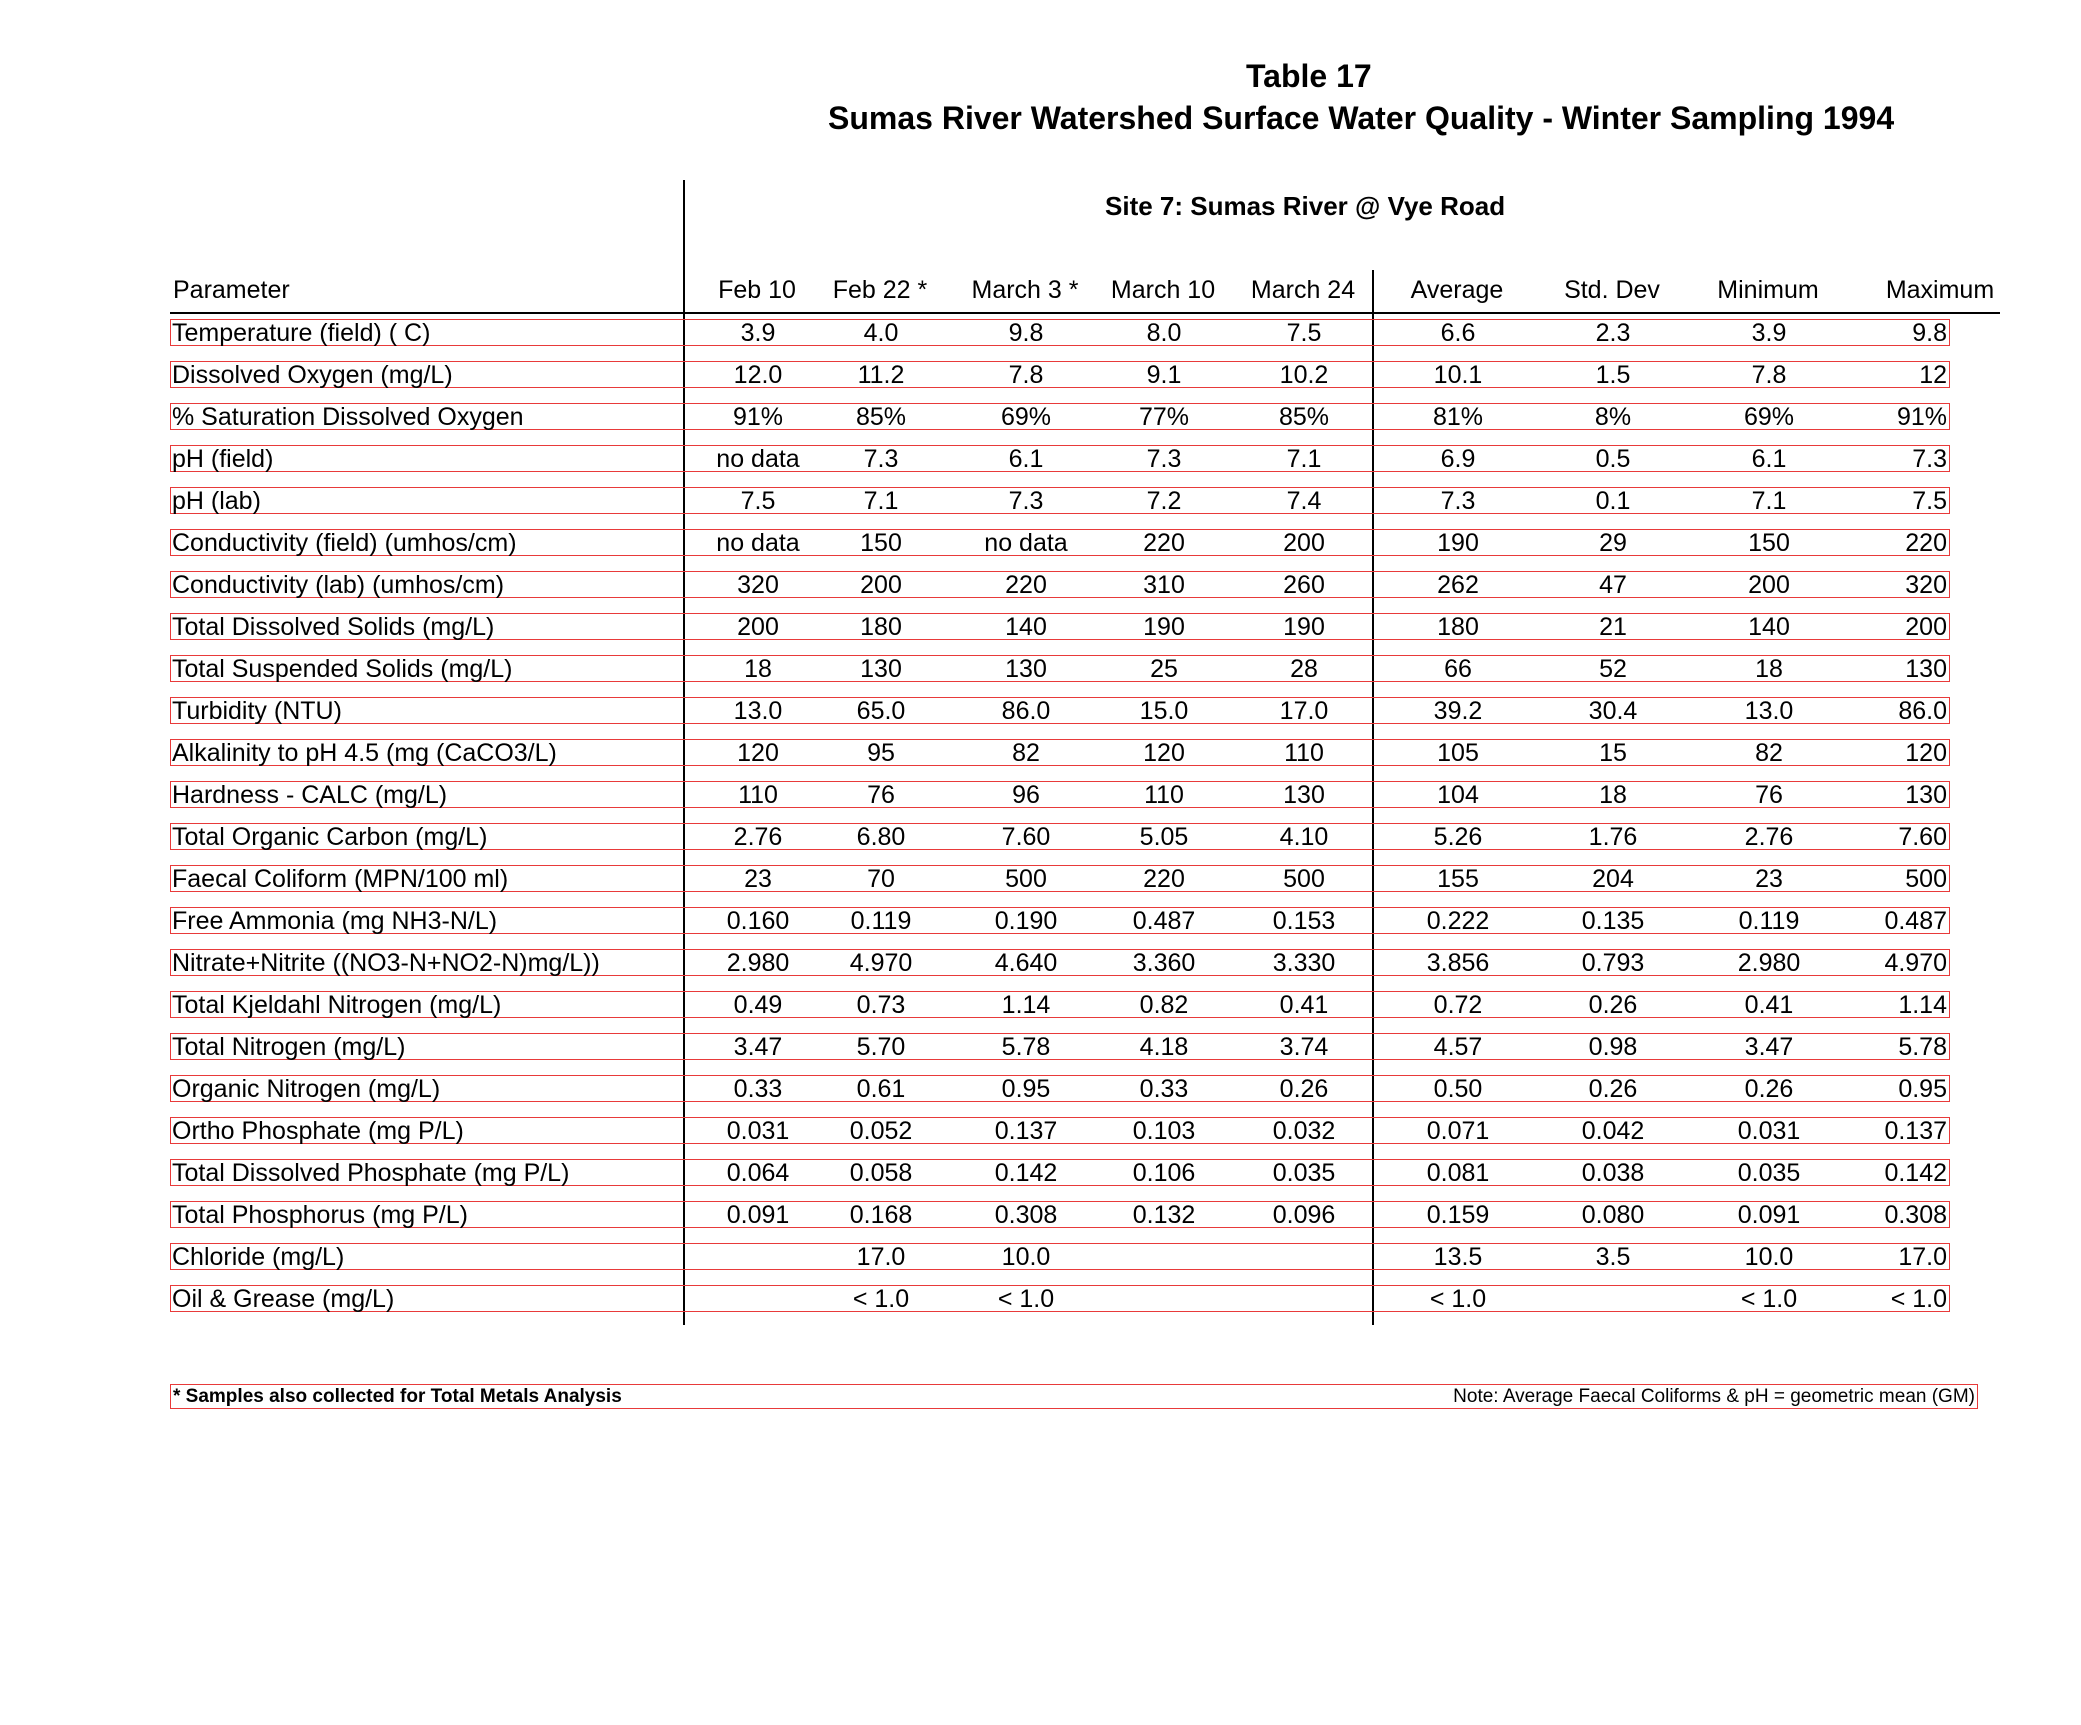  I want to click on header-feb-10: Feb 10, so click(757, 290).